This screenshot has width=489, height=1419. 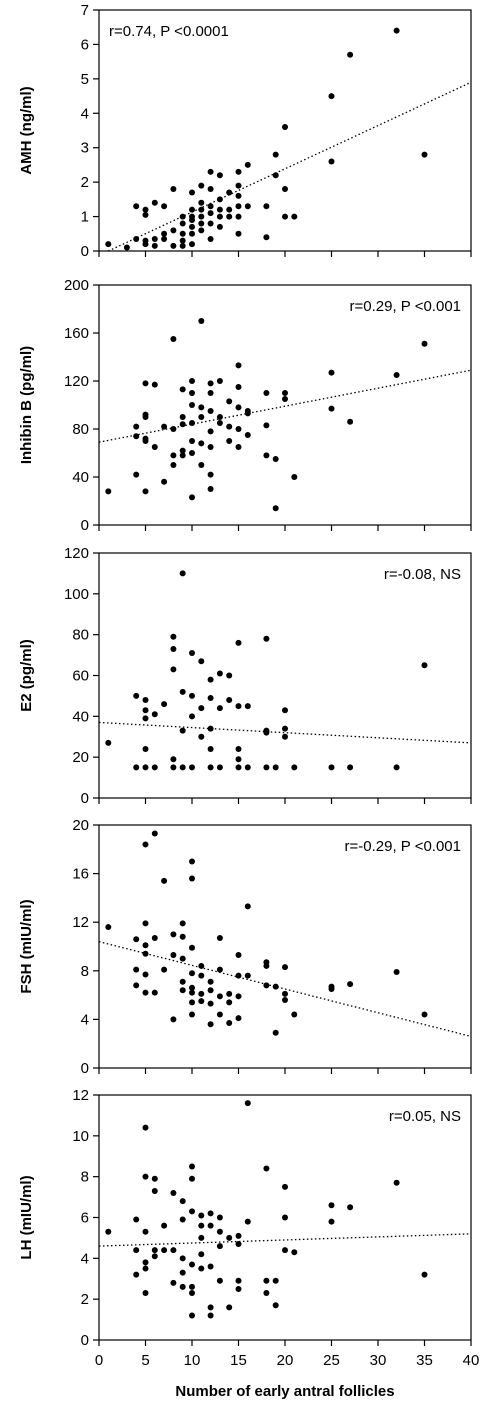 What do you see at coordinates (85, 1258) in the screenshot?
I see `y-tick-label-4-2: 4` at bounding box center [85, 1258].